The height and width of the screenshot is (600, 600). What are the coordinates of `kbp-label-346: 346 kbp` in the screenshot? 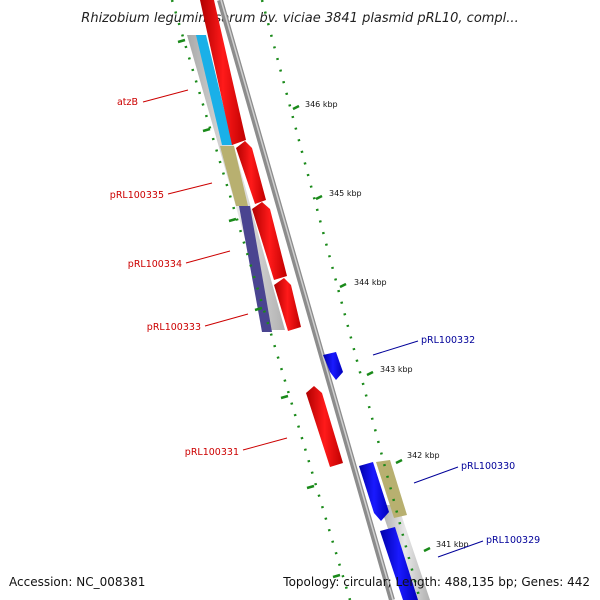 It's located at (321, 104).